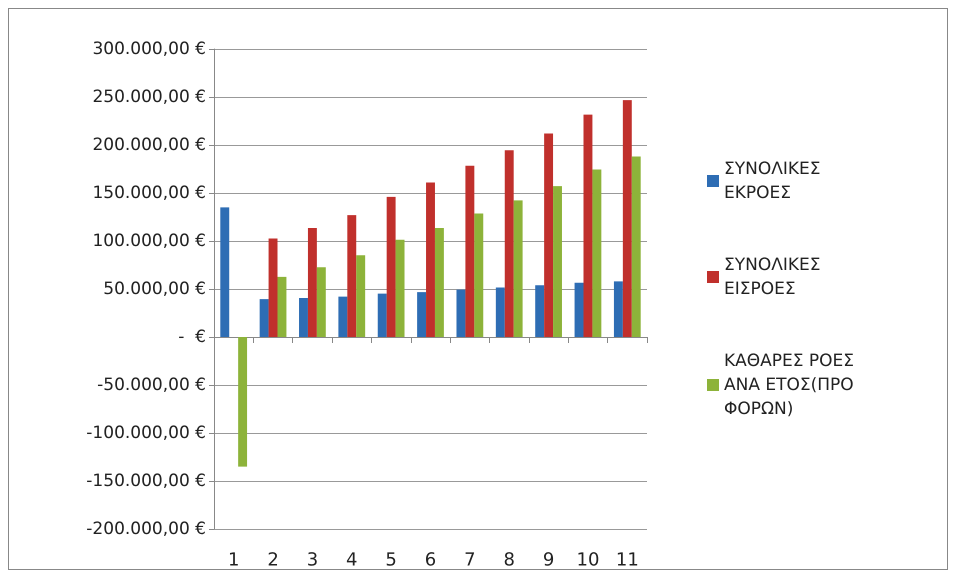 The width and height of the screenshot is (958, 580). What do you see at coordinates (234, 560) in the screenshot?
I see `x-tick-label: 1` at bounding box center [234, 560].